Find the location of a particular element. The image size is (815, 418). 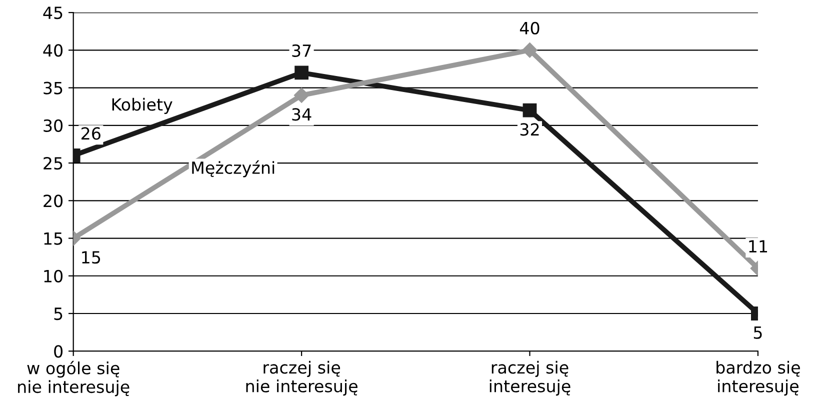

y-tick-label: 45 is located at coordinates (52, 13).